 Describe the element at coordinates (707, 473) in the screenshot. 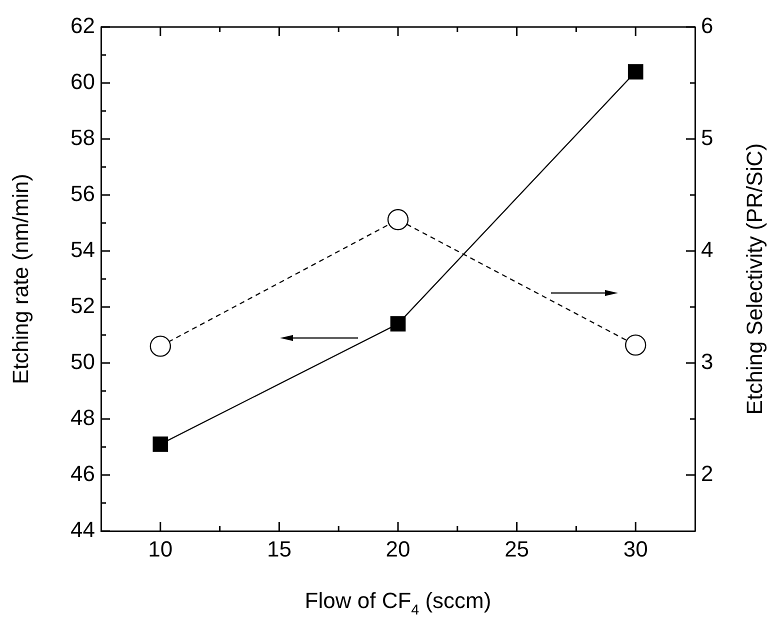

I see `y2-tick-label: 2` at that location.